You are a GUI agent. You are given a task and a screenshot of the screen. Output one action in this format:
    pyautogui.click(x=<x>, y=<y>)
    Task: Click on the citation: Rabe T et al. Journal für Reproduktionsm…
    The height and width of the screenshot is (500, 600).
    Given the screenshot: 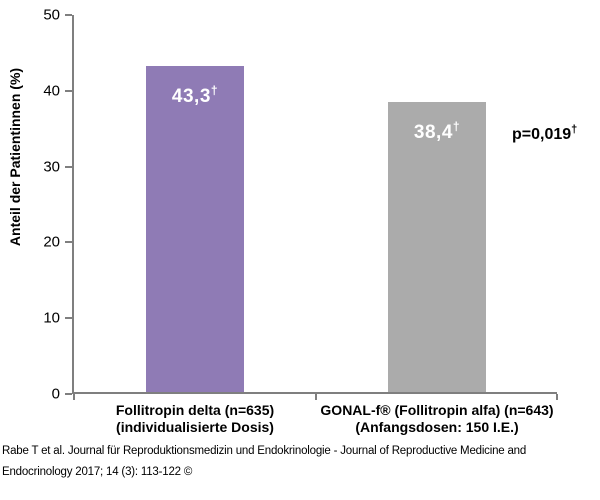 What is the action you would take?
    pyautogui.click(x=264, y=462)
    